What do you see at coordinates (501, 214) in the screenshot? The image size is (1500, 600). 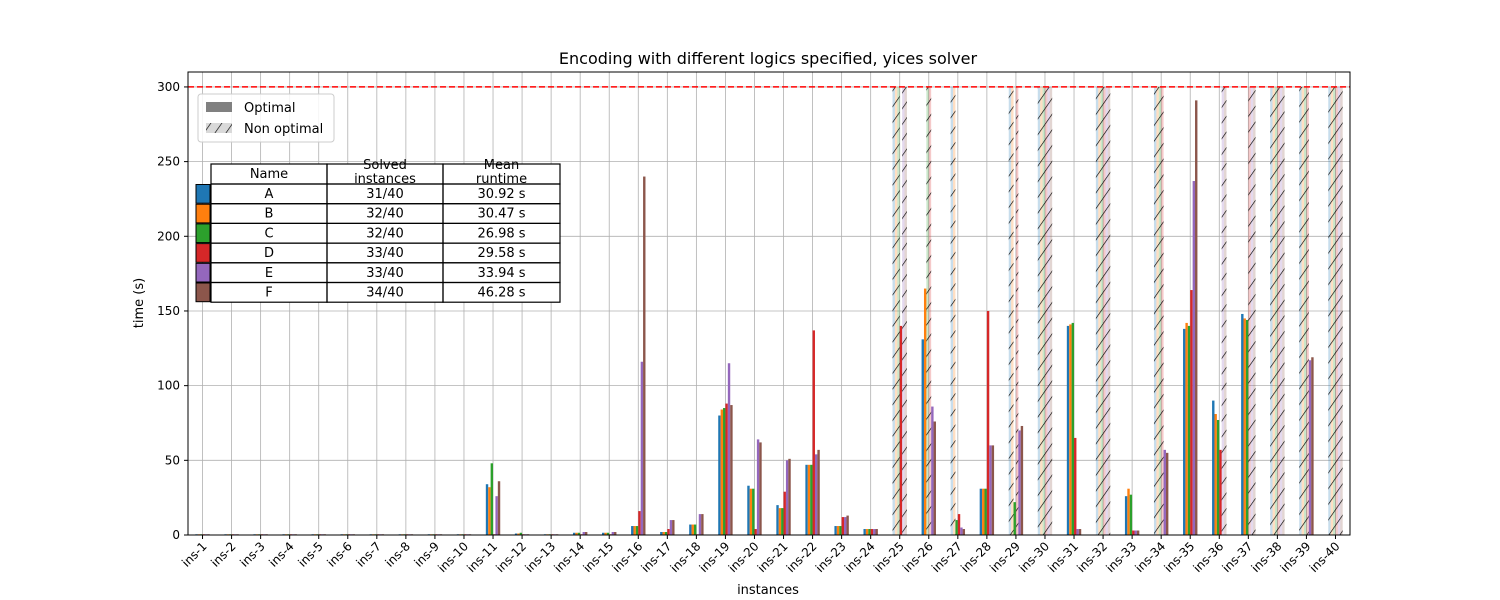 I see `table-cell-text: 30.47 s` at bounding box center [501, 214].